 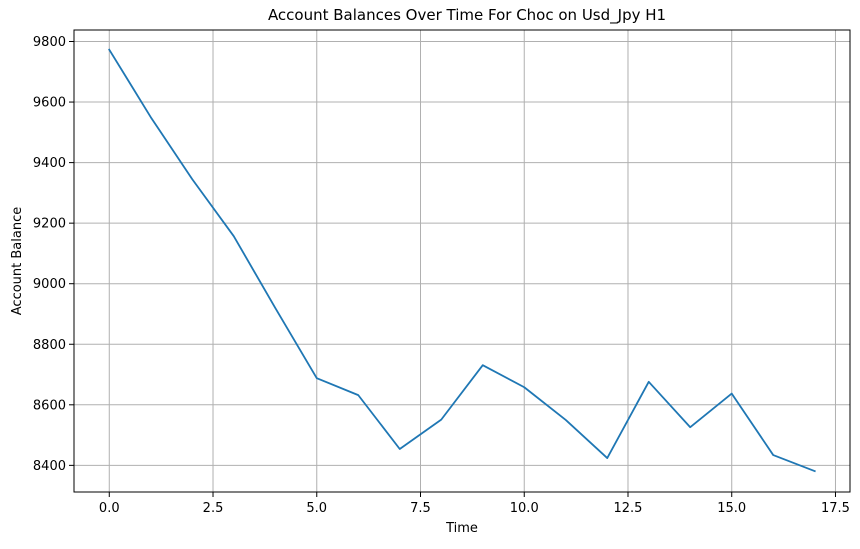 I want to click on y-tick-label: 8600, so click(x=49, y=405).